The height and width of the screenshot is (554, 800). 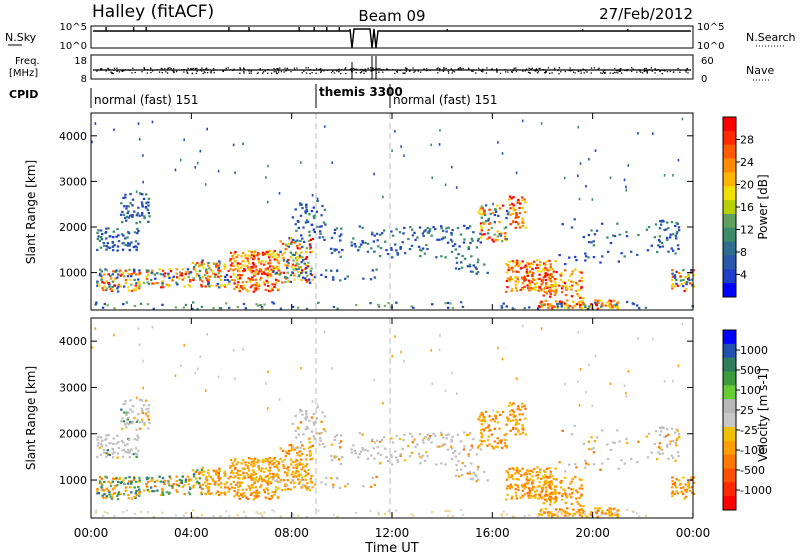 What do you see at coordinates (710, 46) in the screenshot?
I see `nsky-tick-bottom-right: 10^0` at bounding box center [710, 46].